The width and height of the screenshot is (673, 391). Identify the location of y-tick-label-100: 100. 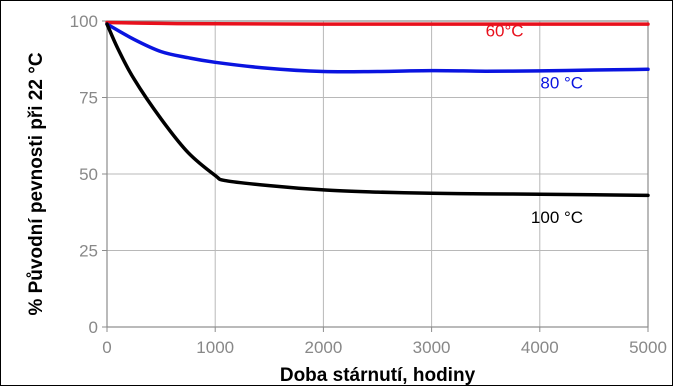
(84, 21).